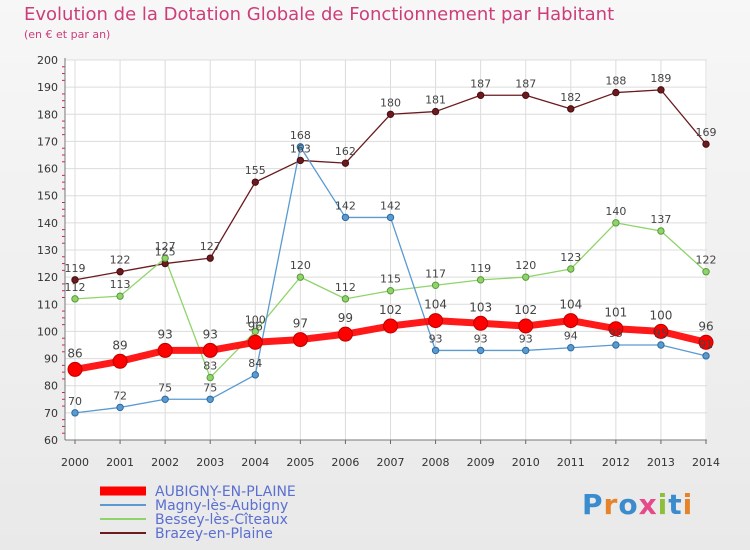 The width and height of the screenshot is (750, 550). Describe the element at coordinates (345, 318) in the screenshot. I see `data-label: 99` at that location.